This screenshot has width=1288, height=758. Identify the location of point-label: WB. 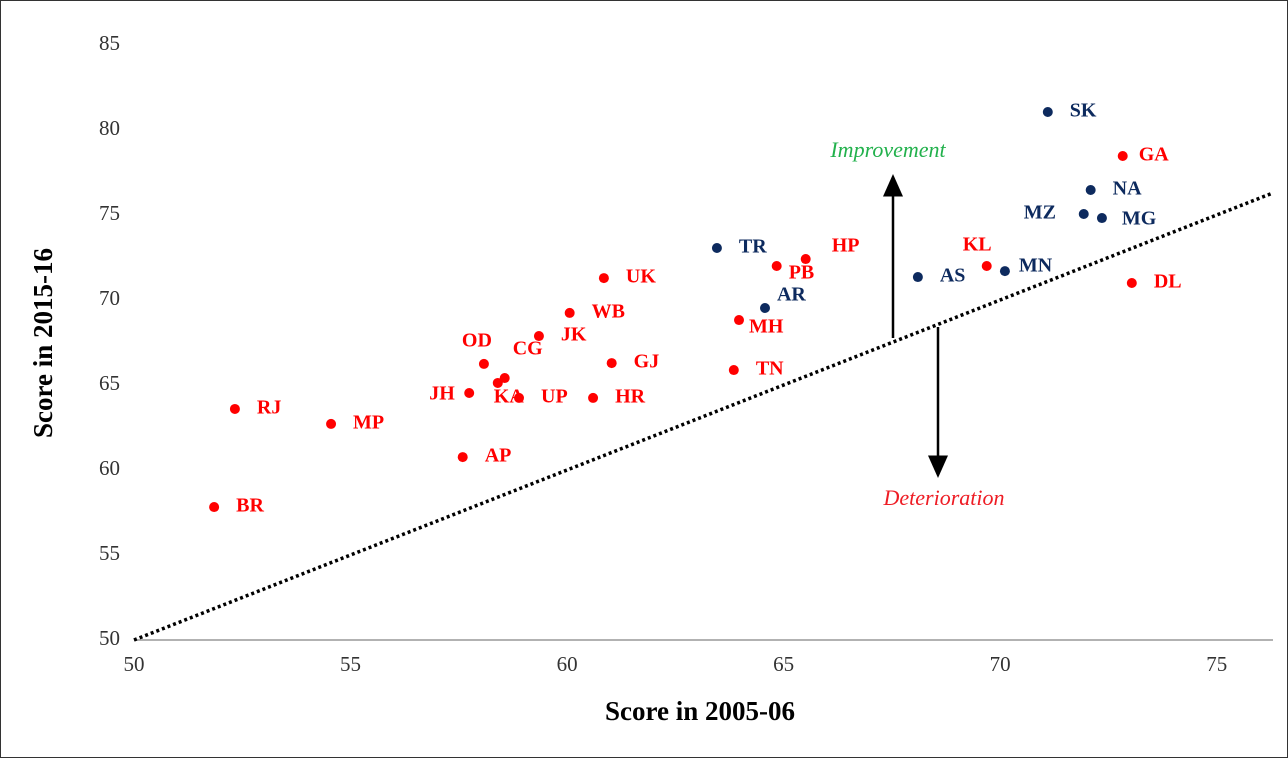
(608, 312).